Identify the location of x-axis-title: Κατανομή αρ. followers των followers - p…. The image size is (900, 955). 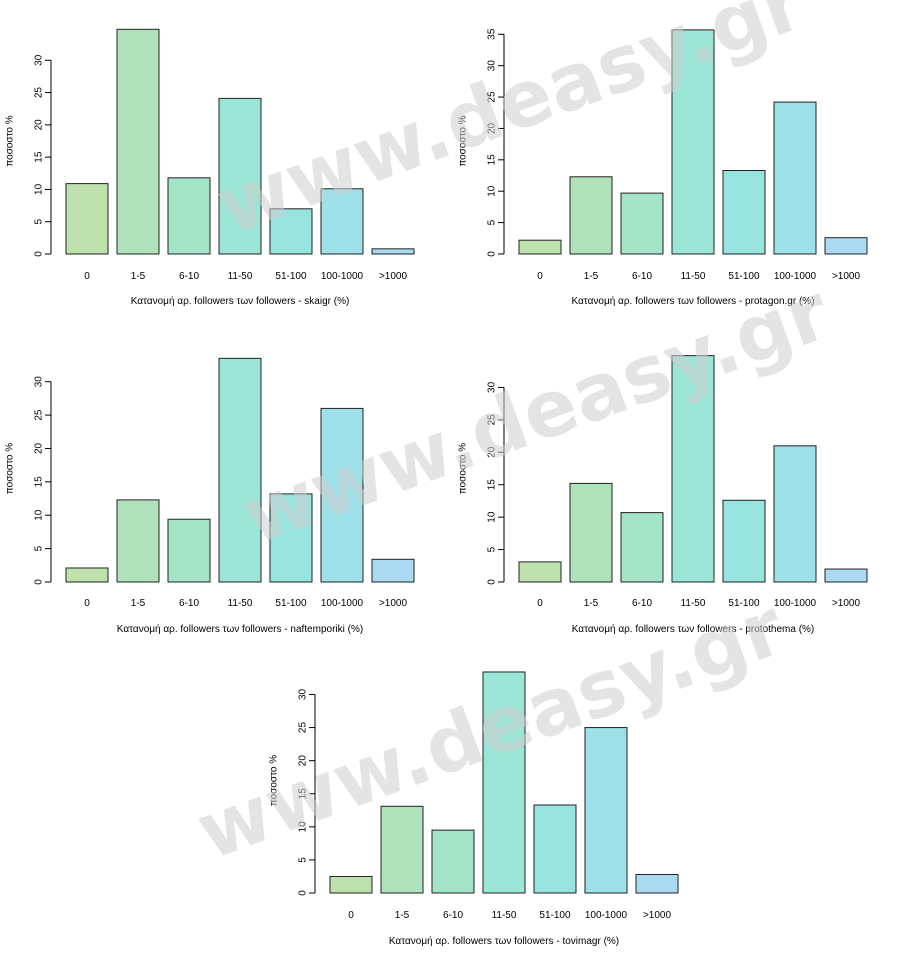
(692, 301).